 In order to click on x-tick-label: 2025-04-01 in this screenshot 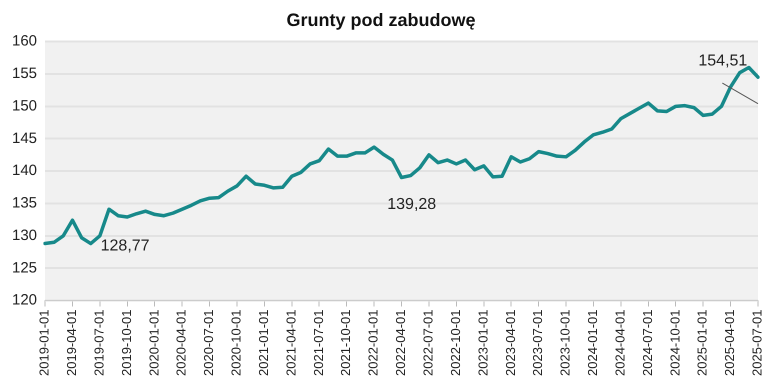, I will do `click(730, 343)`.